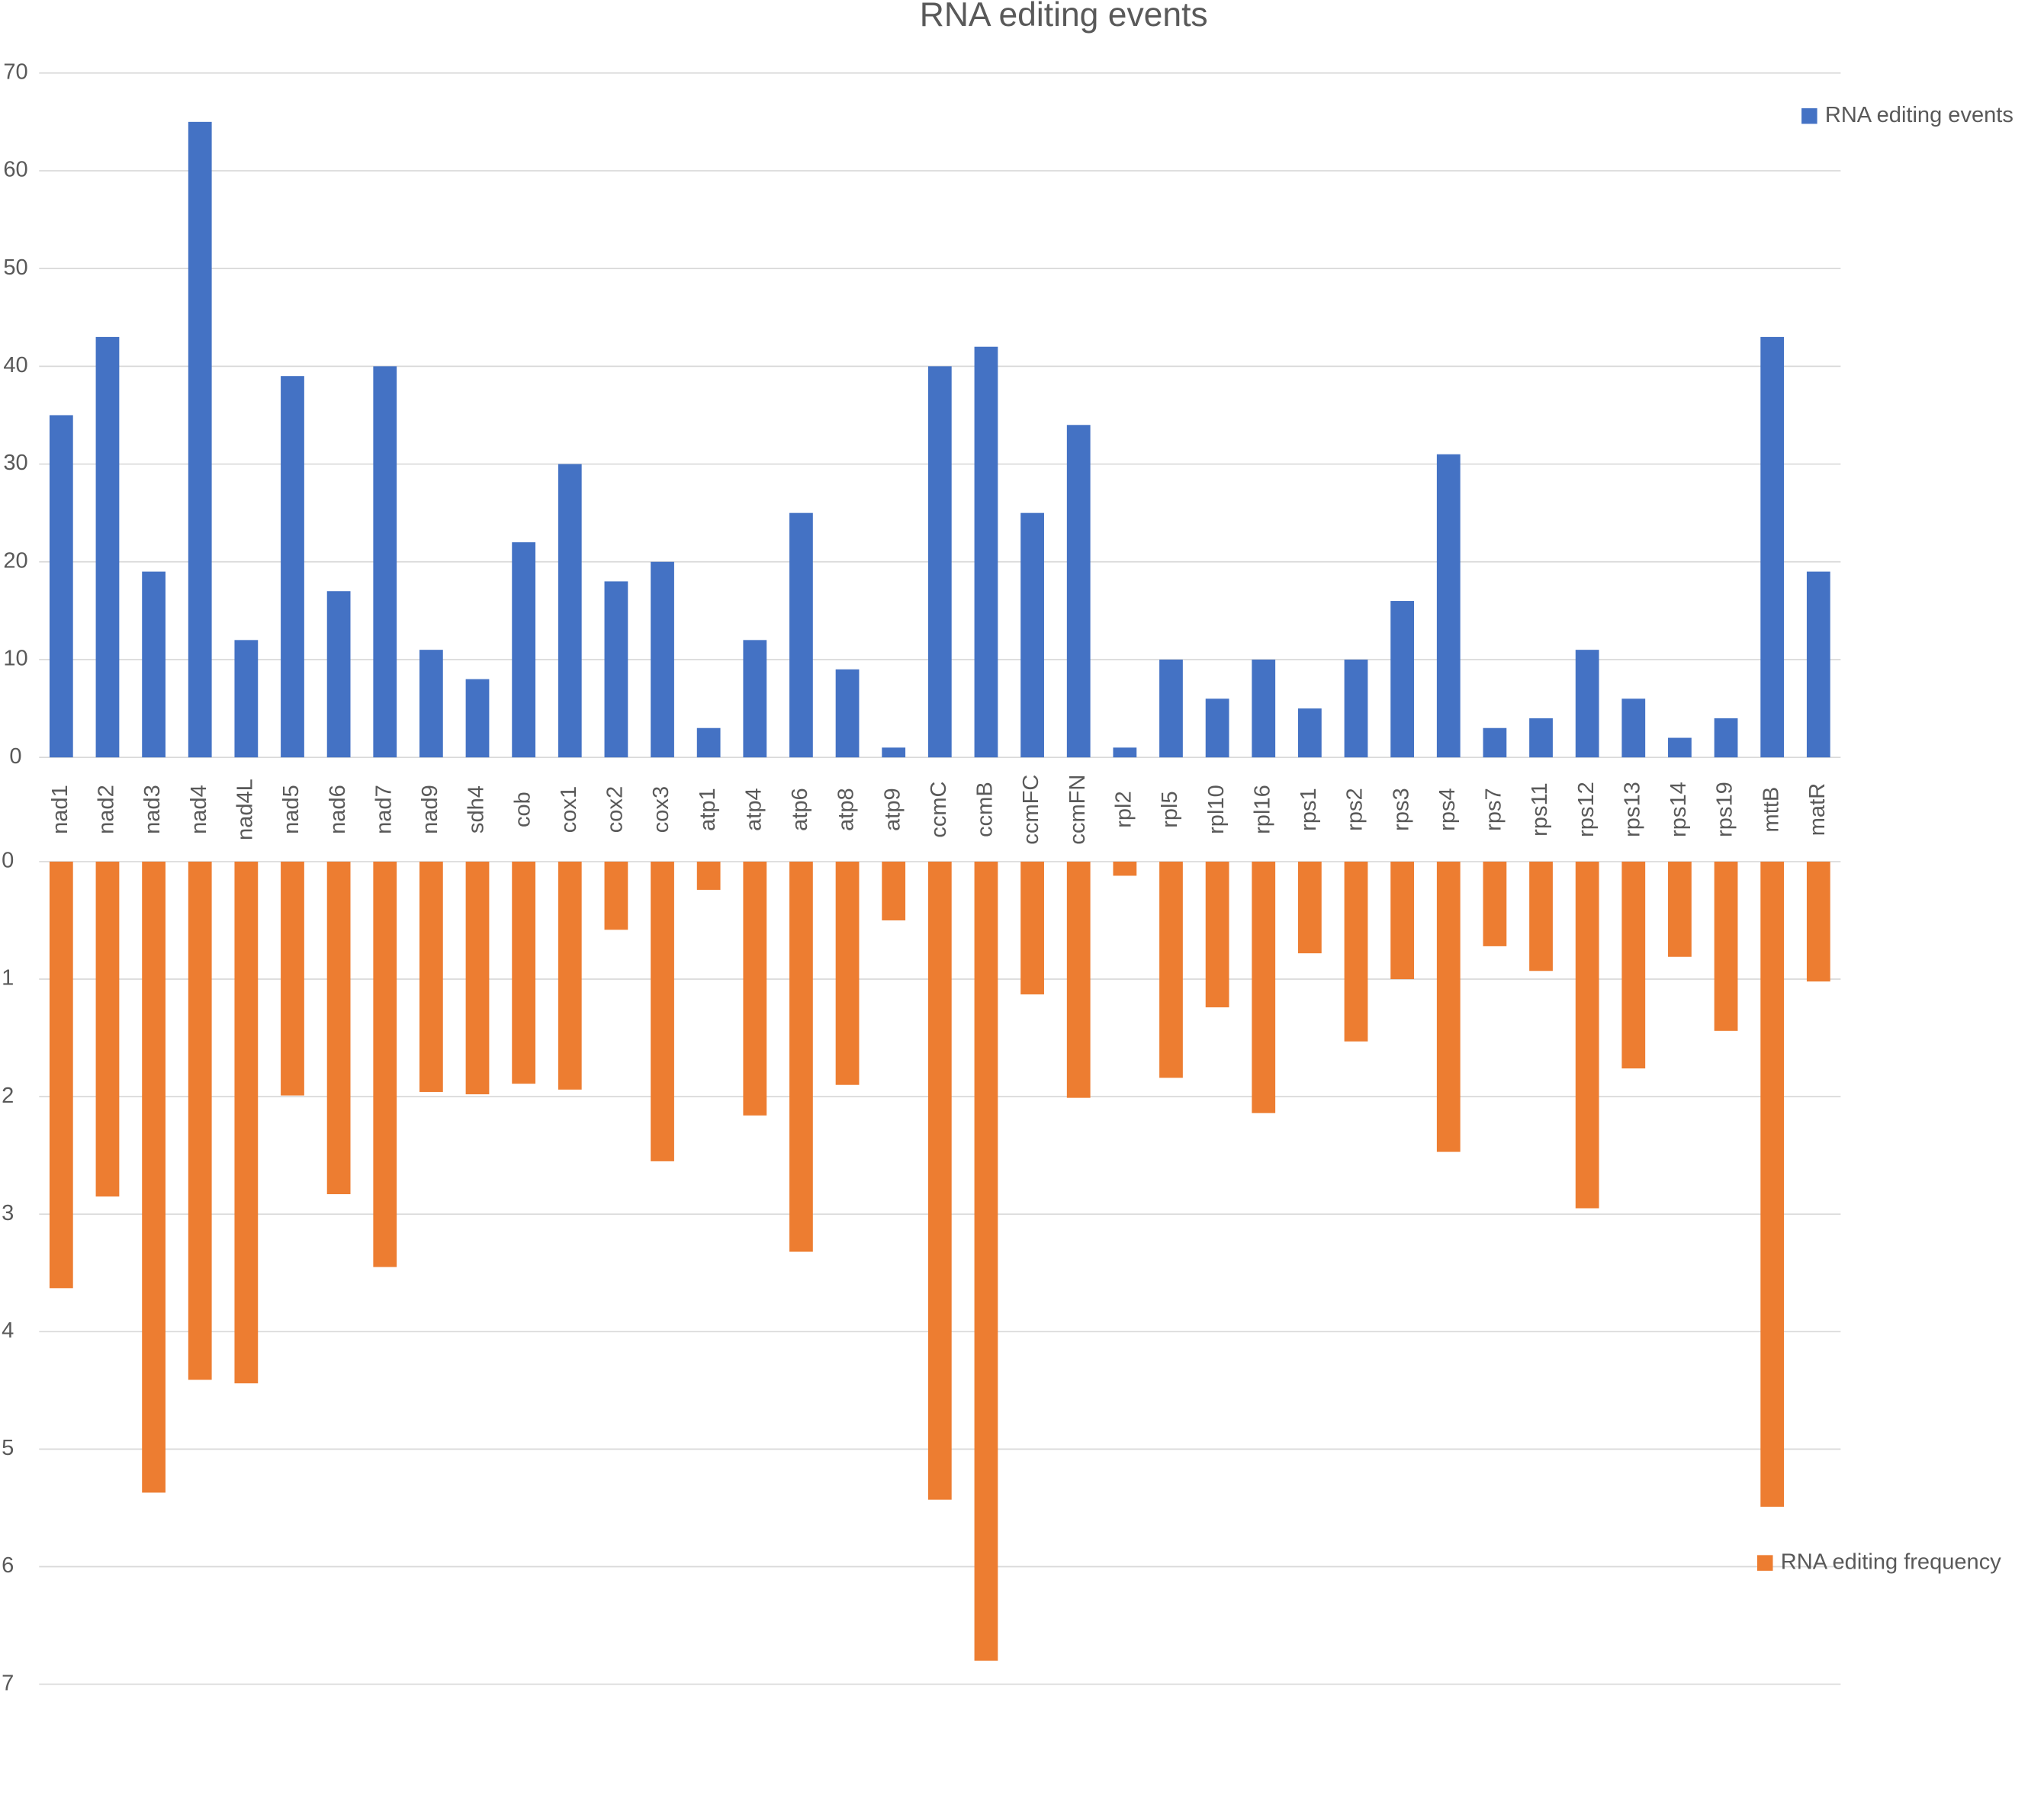  What do you see at coordinates (1679, 810) in the screenshot?
I see `x-tick-label: rps14` at bounding box center [1679, 810].